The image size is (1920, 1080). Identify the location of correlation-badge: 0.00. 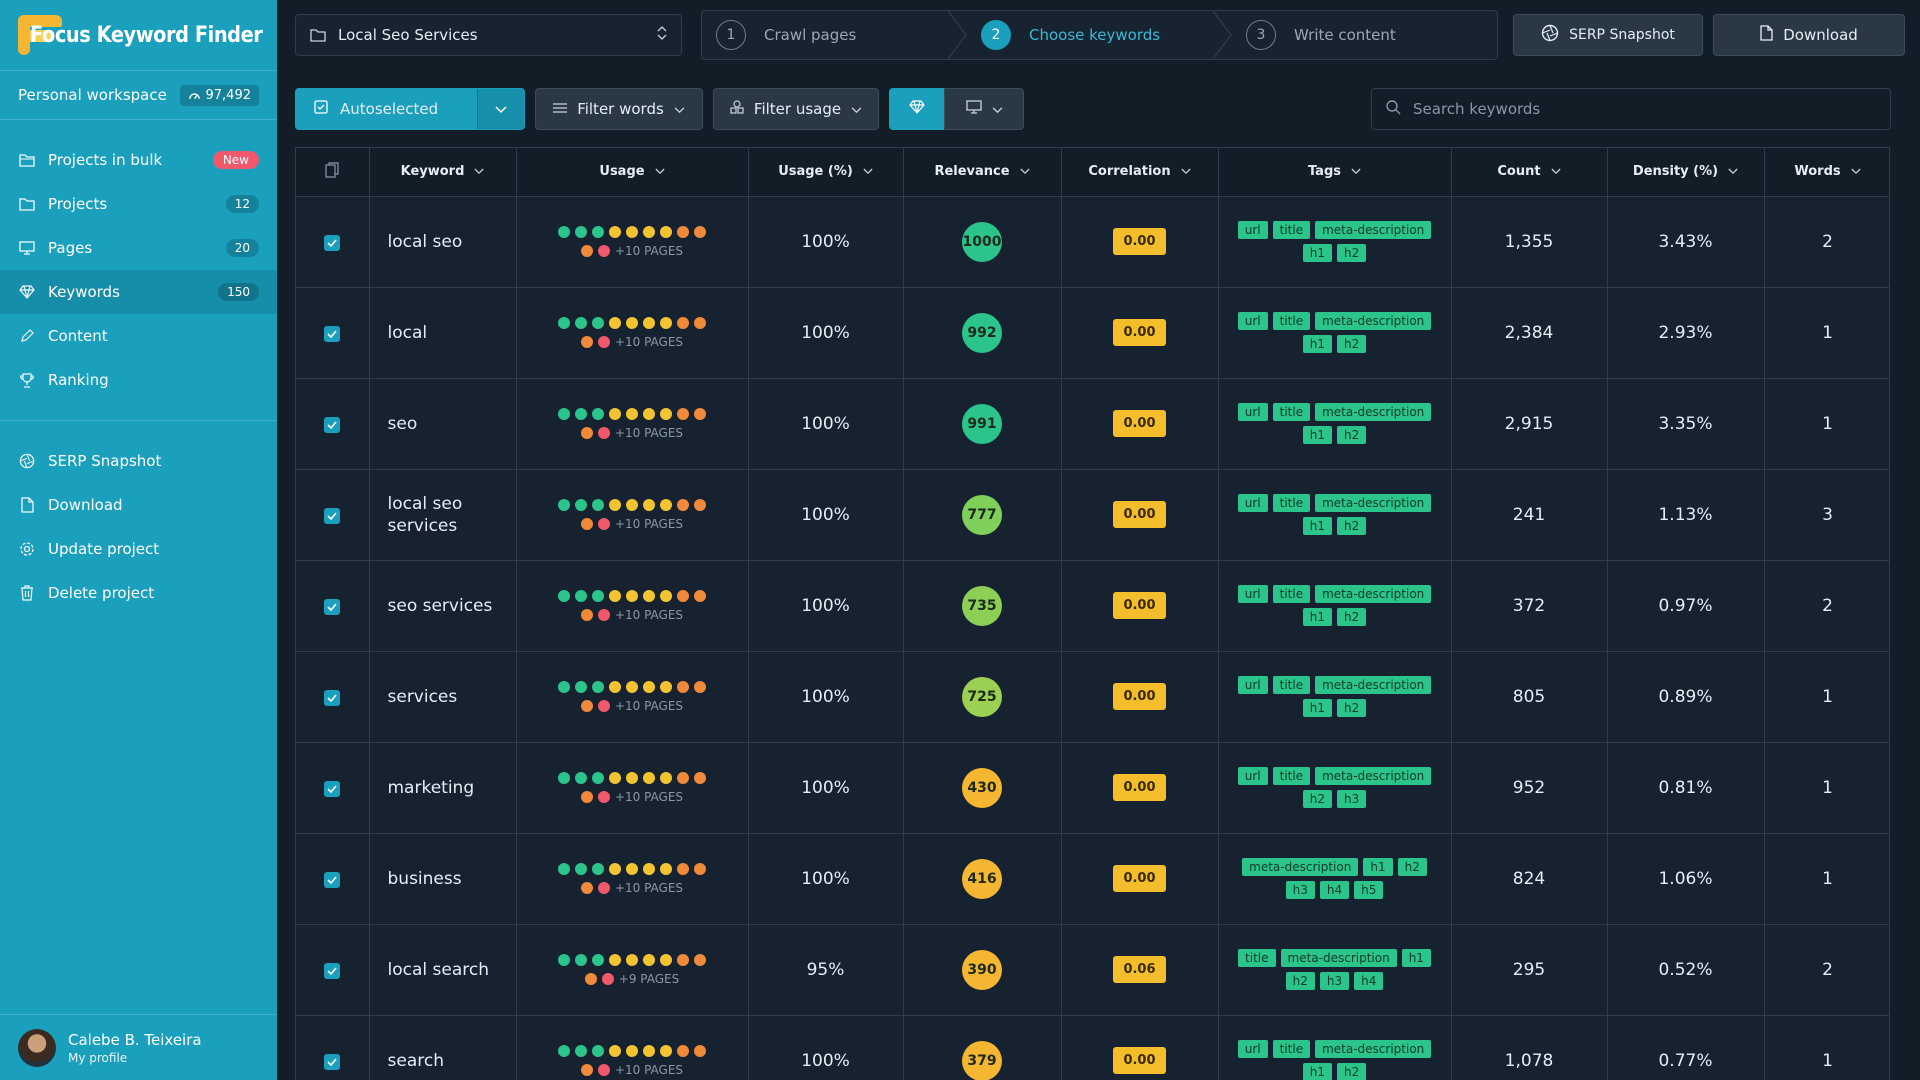
(1139, 787).